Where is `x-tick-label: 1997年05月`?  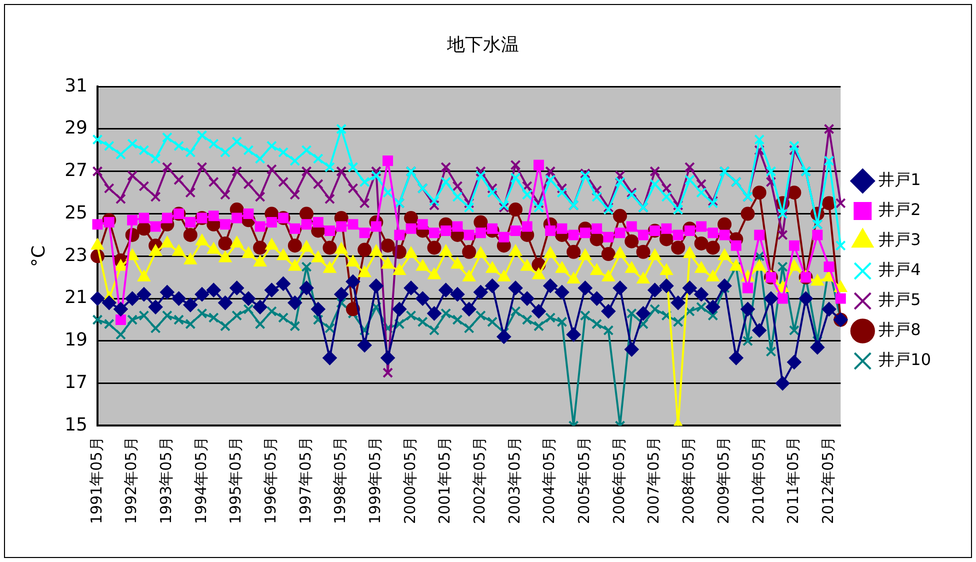 x-tick-label: 1997年05月 is located at coordinates (305, 480).